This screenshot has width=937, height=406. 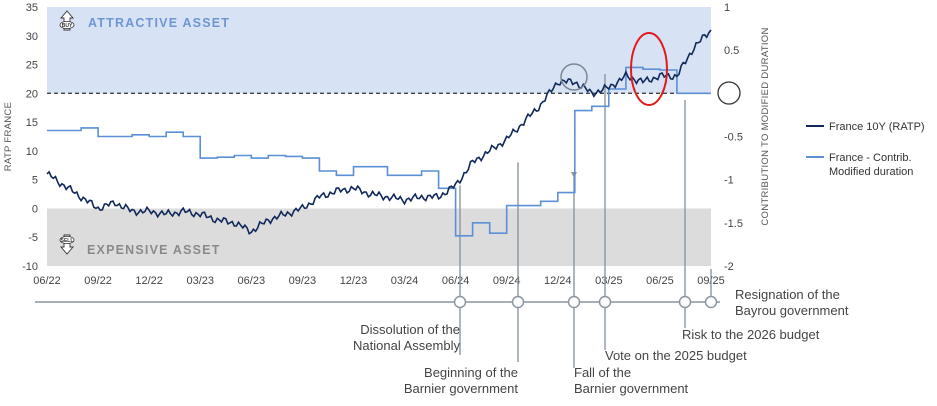 I want to click on x-tick-label: 03/23, so click(x=200, y=281).